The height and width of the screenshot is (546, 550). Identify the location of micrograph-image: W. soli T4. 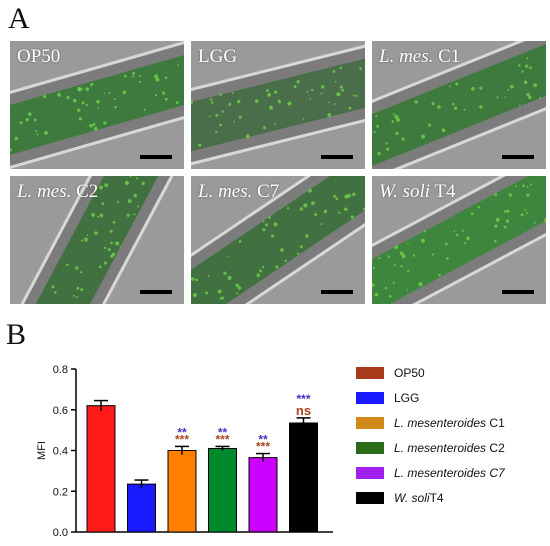
(459, 240).